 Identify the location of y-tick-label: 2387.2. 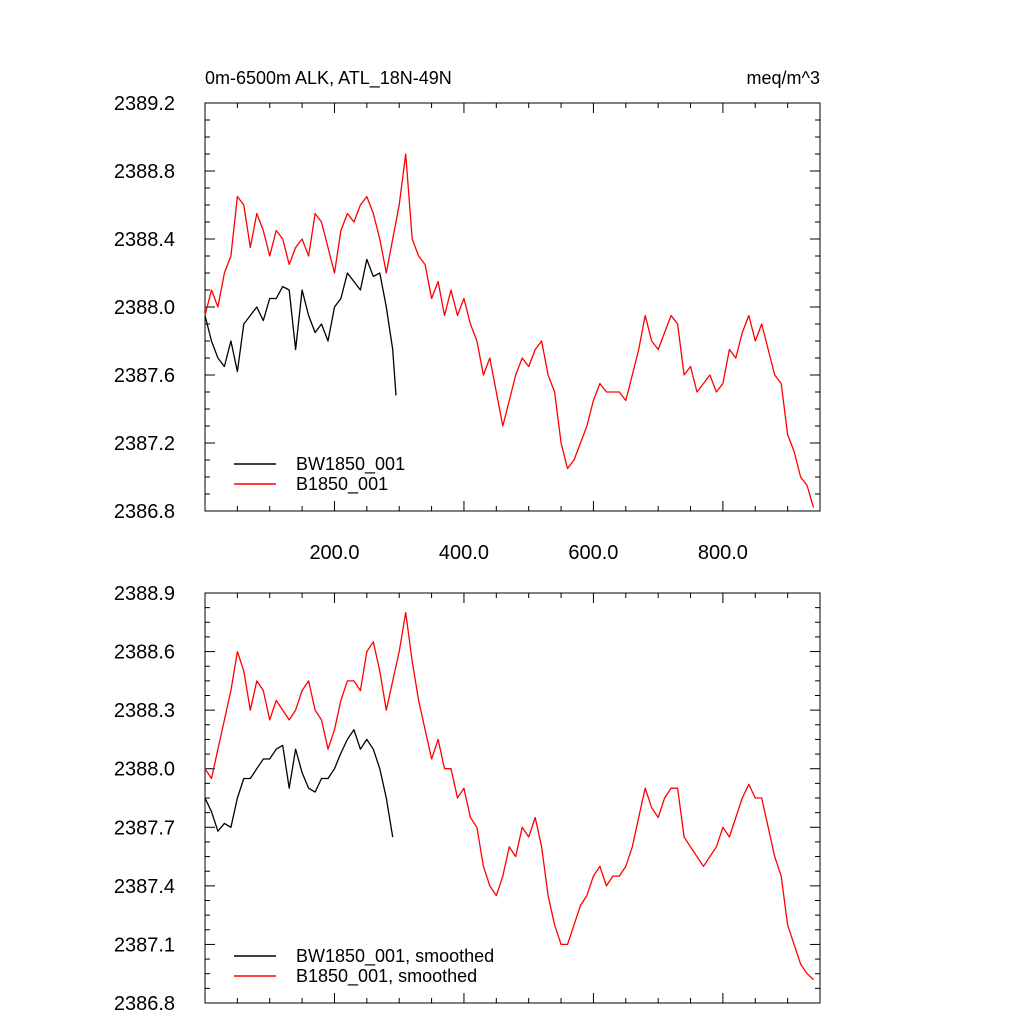
(144, 444).